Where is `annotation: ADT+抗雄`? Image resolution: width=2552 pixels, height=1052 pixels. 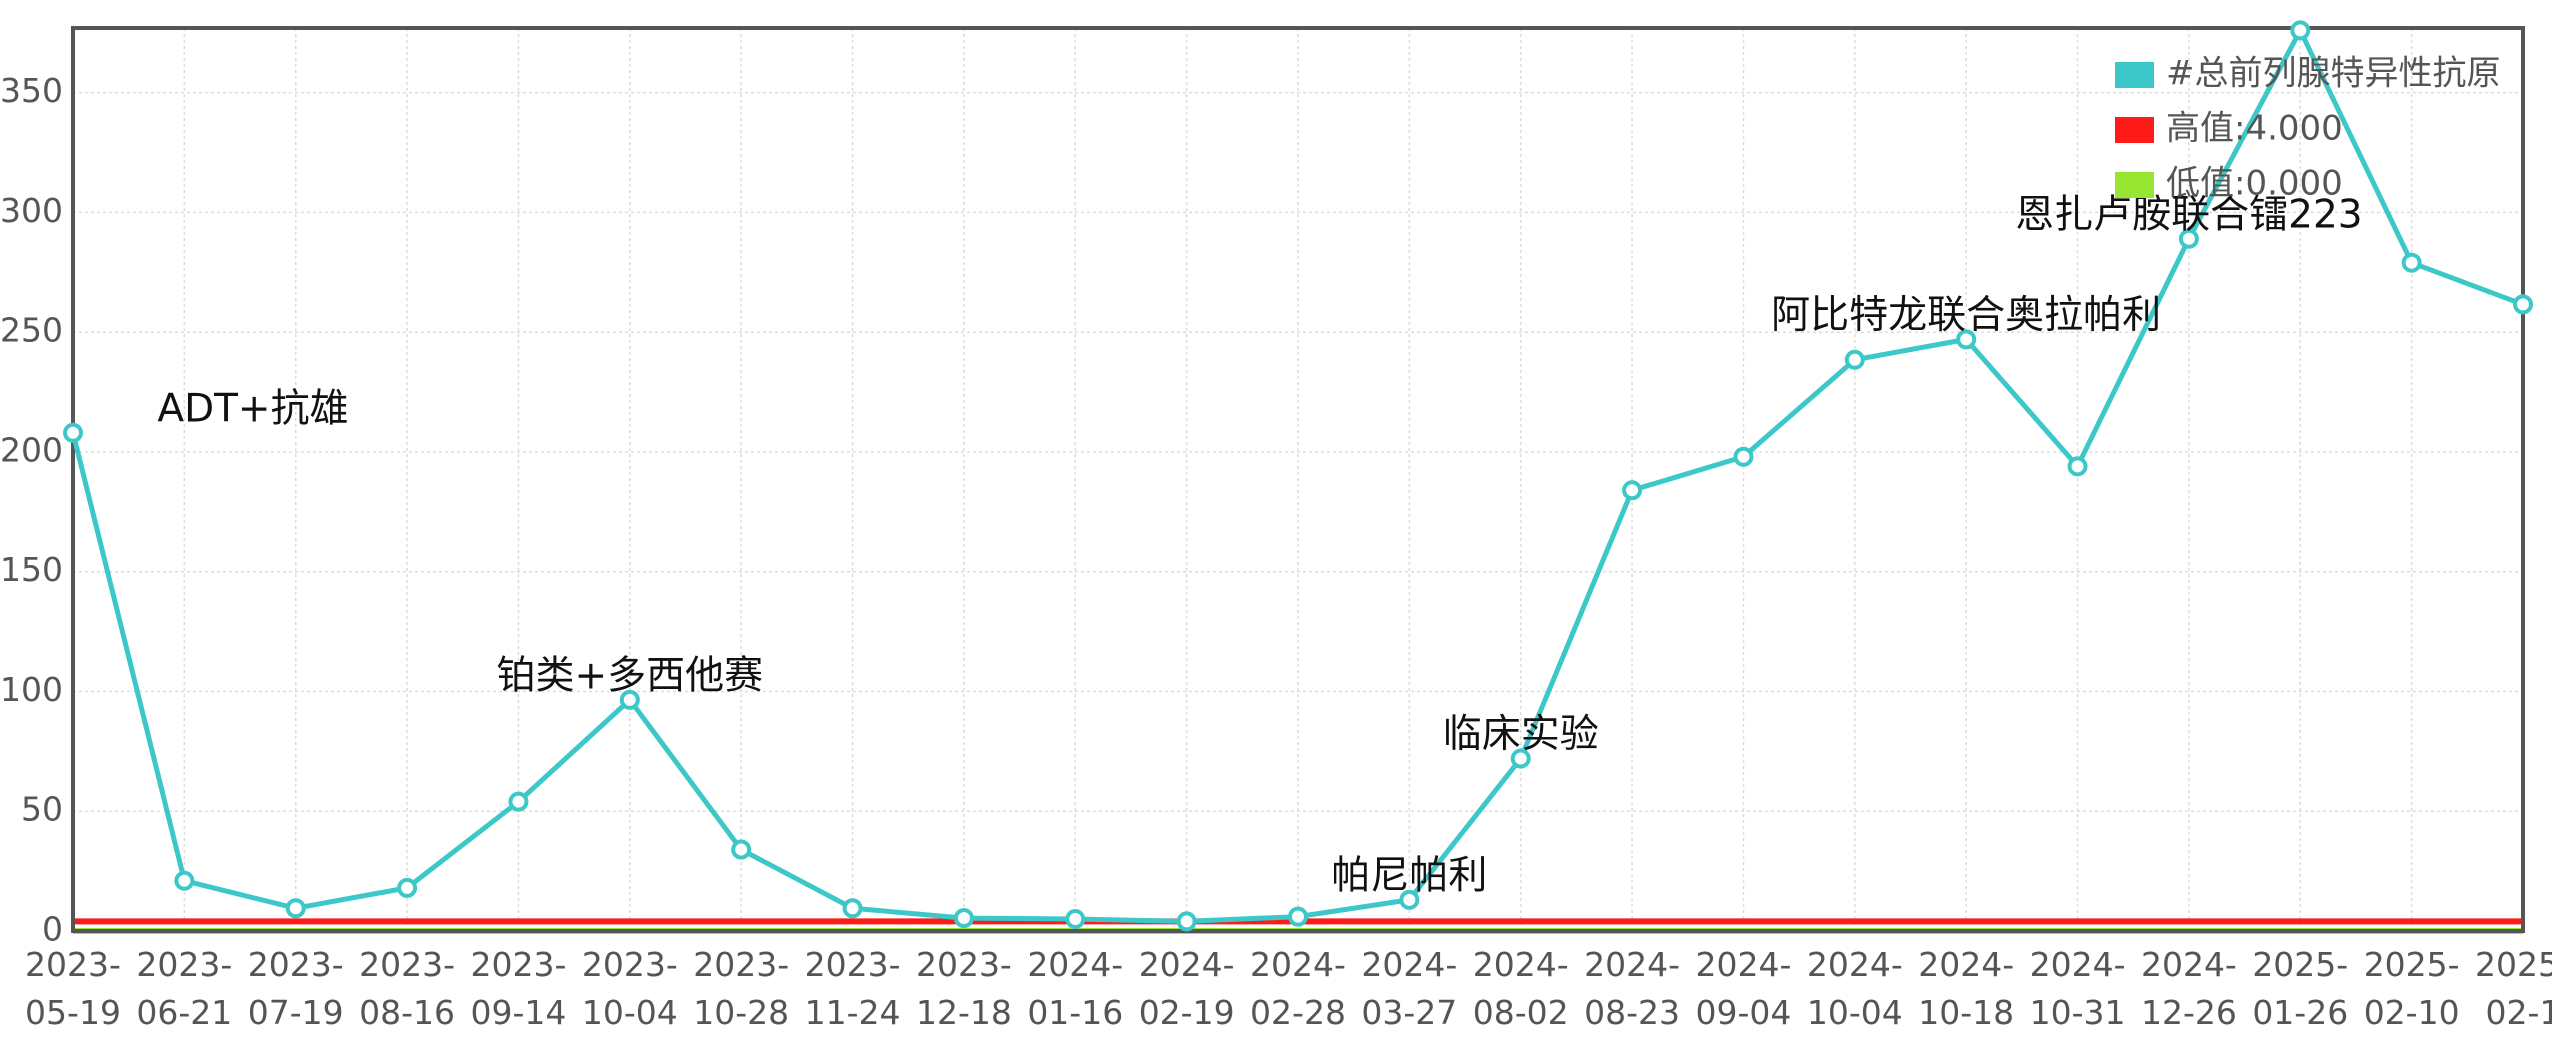
annotation: ADT+抗雄 is located at coordinates (252, 408).